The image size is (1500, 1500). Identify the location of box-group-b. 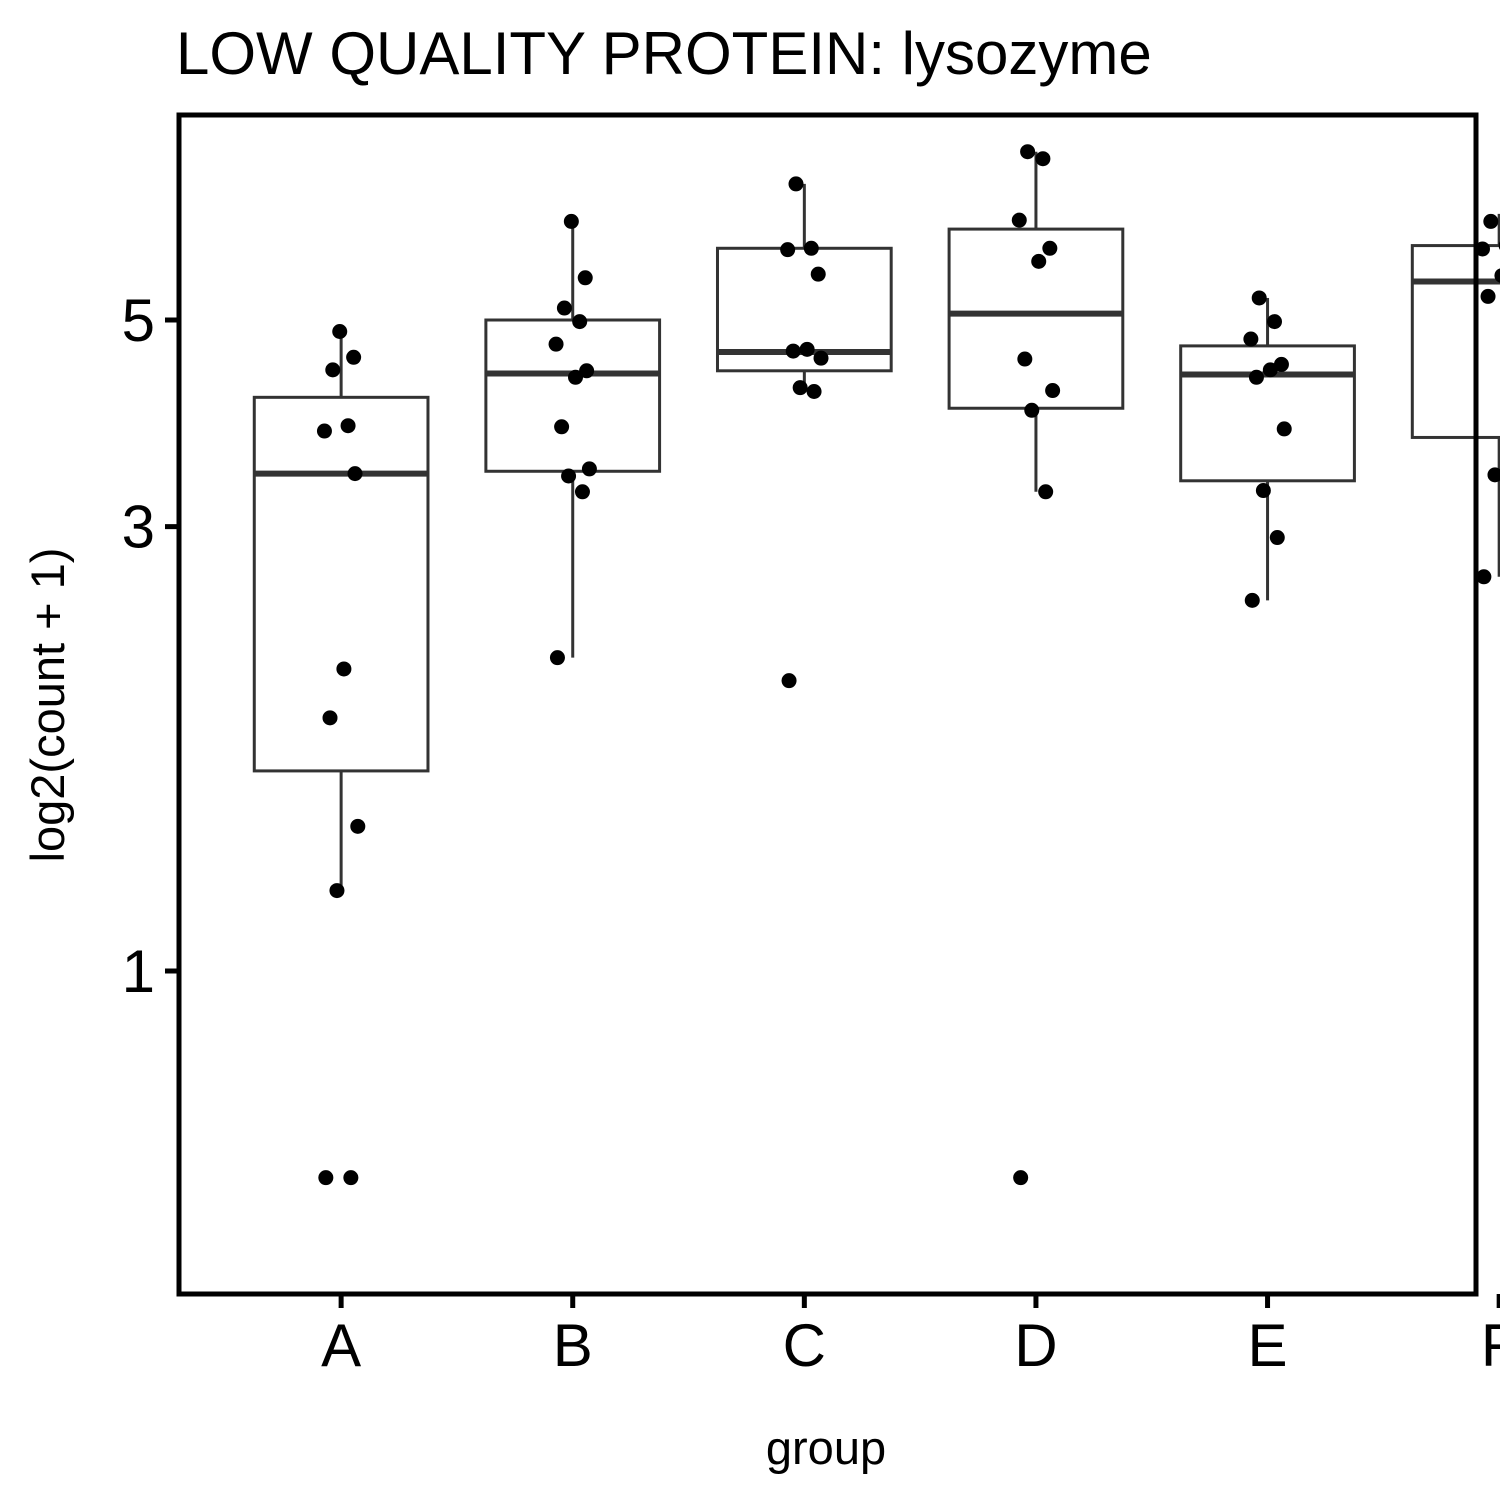
(573, 439).